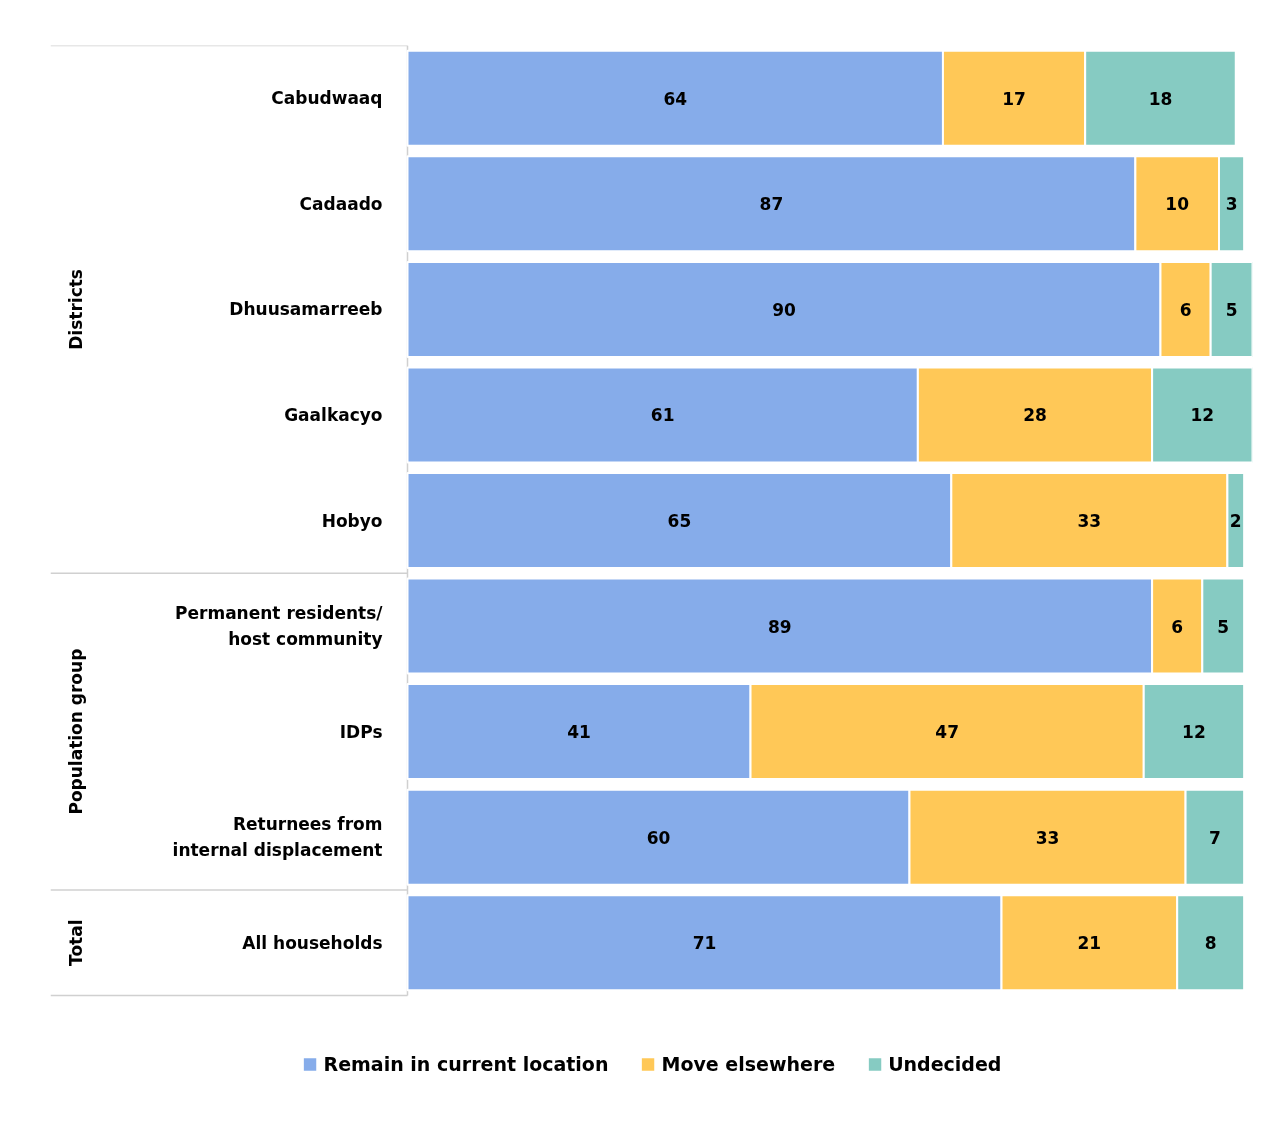  Describe the element at coordinates (361, 731) in the screenshot. I see `y-tick-label: IDPs` at that location.